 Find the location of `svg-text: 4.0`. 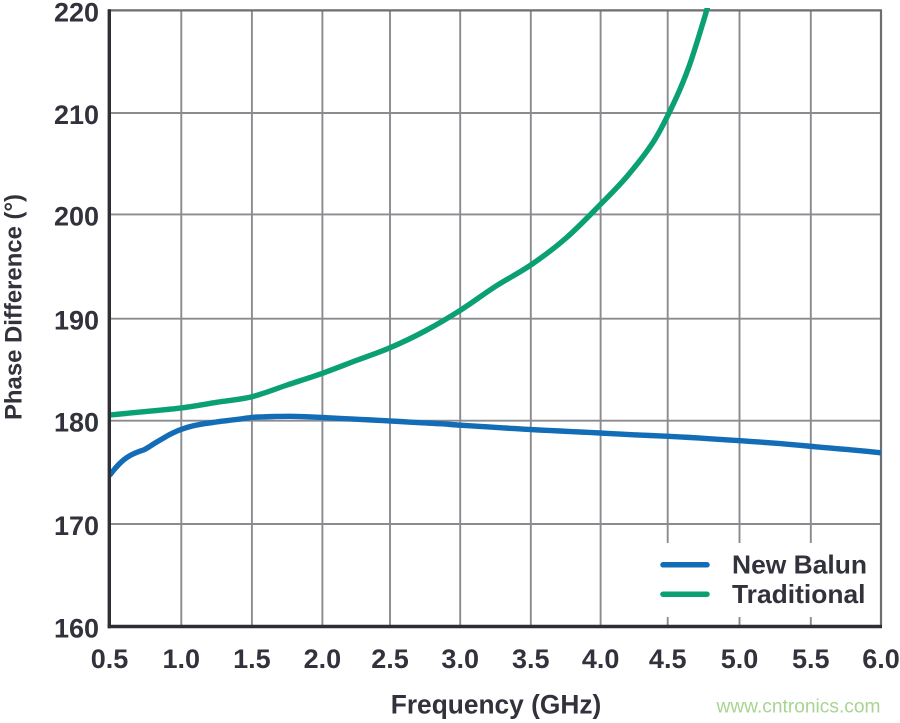

svg-text: 4.0 is located at coordinates (601, 659).